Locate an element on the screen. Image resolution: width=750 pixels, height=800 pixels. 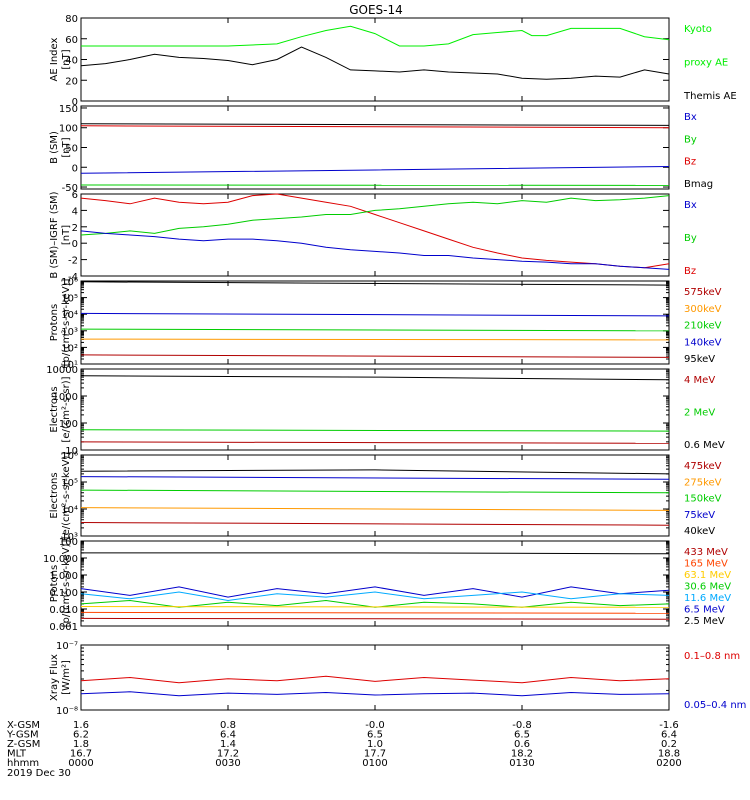
y-tick-label: 40 is located at coordinates (71, 61).